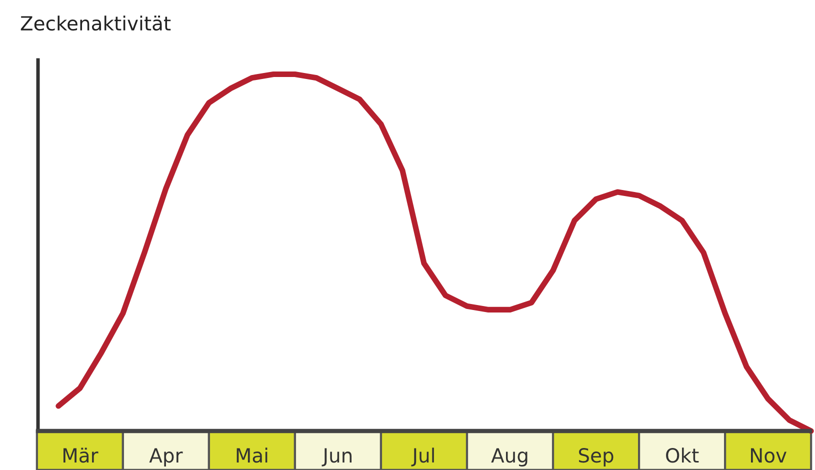 The width and height of the screenshot is (815, 470). Describe the element at coordinates (252, 455) in the screenshot. I see `x-tick-label: Mai` at that location.